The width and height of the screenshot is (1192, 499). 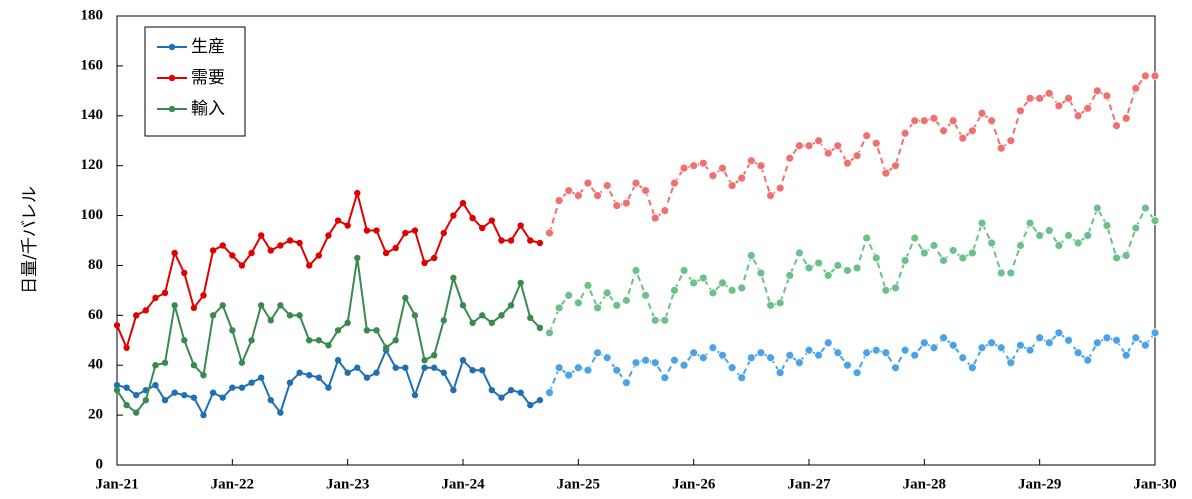 What do you see at coordinates (95, 365) in the screenshot?
I see `y-tick-label: 40` at bounding box center [95, 365].